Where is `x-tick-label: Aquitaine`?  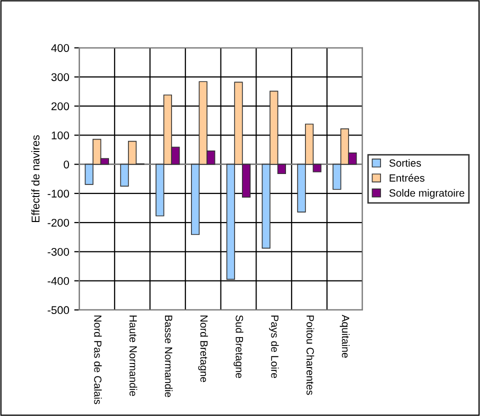 x-tick-label: Aquitaine is located at coordinates (345, 336).